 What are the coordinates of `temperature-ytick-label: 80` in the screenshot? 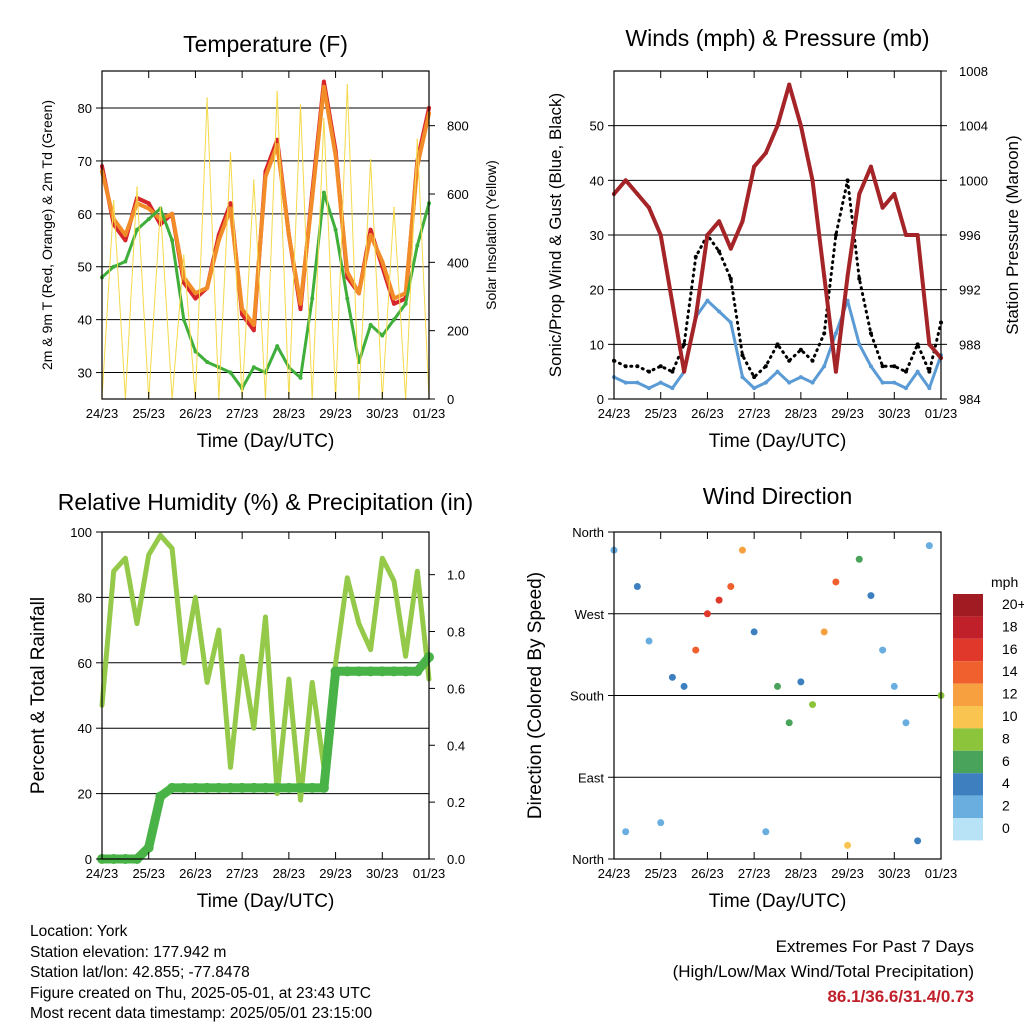 It's located at (85, 108).